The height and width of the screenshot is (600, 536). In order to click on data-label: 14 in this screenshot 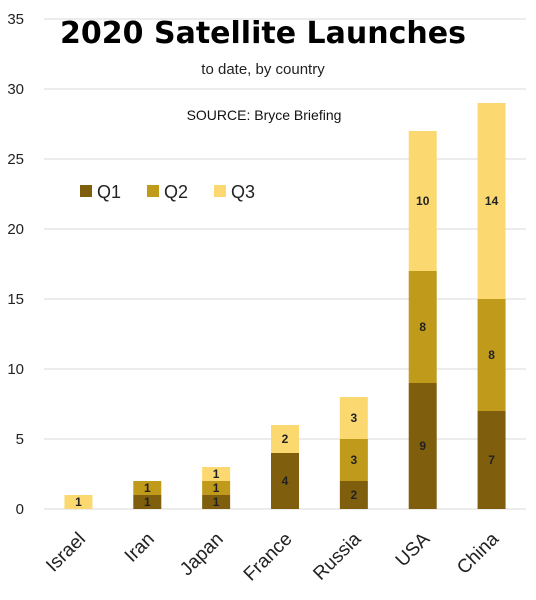, I will do `click(492, 201)`.